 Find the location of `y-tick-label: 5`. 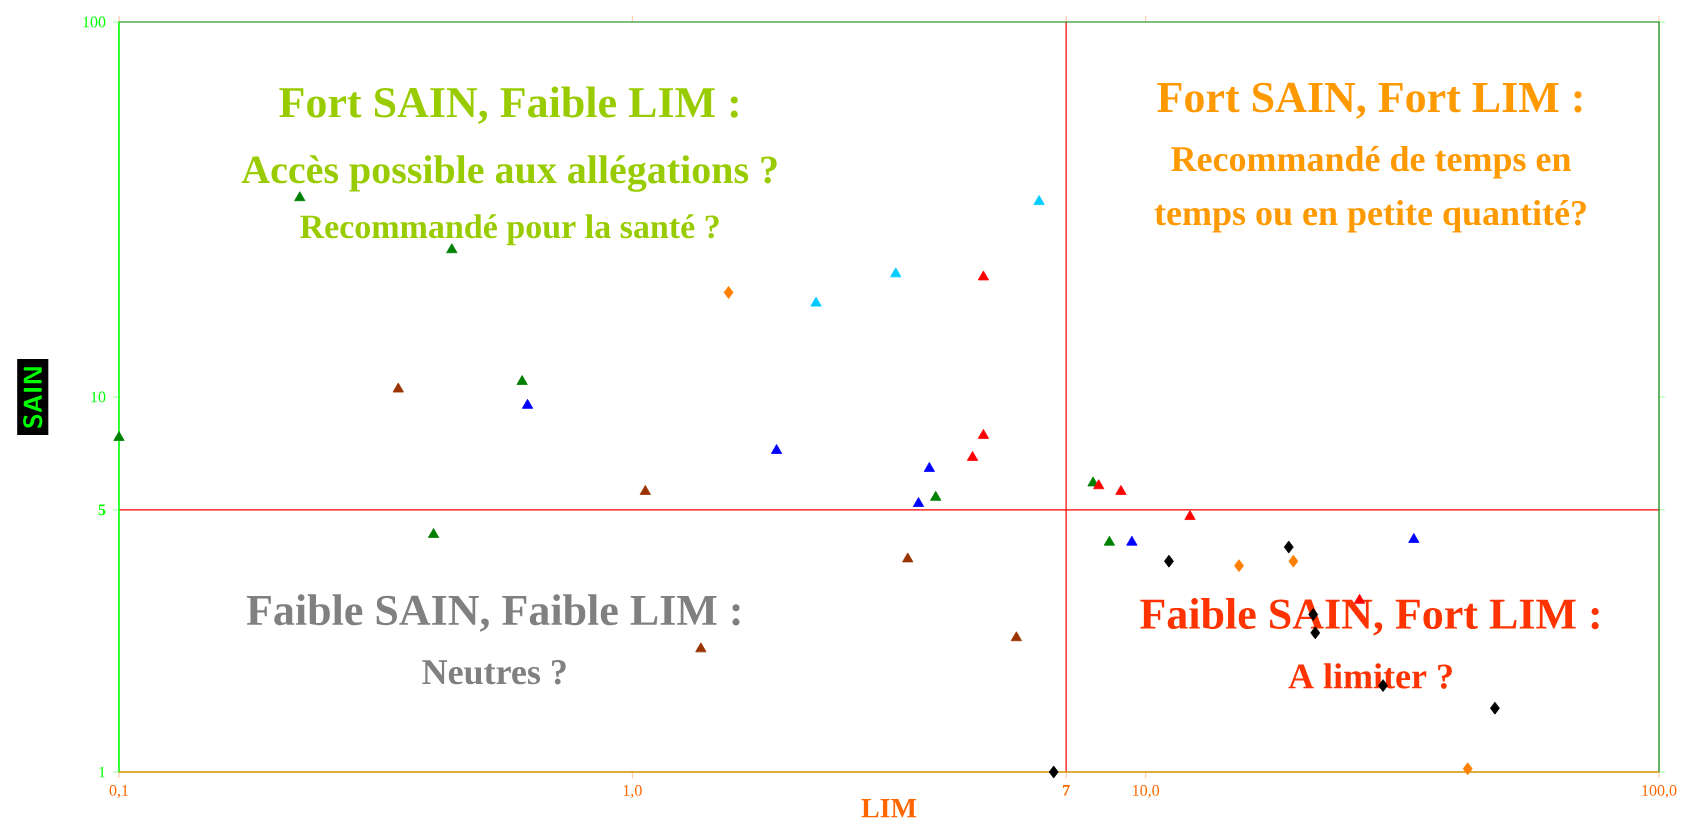

y-tick-label: 5 is located at coordinates (102, 510).